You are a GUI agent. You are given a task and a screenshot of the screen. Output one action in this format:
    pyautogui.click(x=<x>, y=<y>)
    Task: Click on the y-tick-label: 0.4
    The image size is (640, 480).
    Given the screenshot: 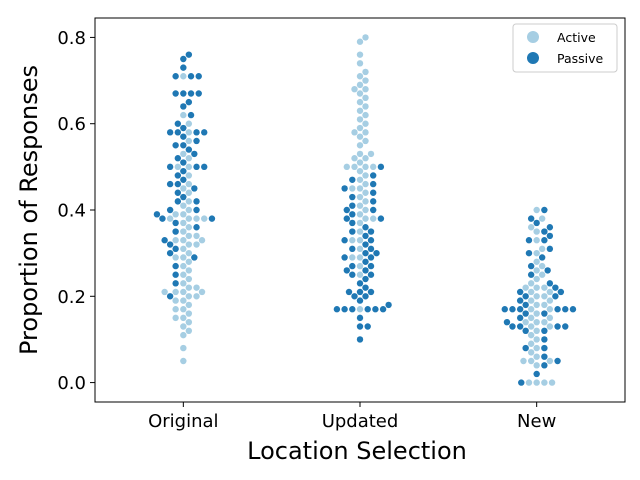 What is the action you would take?
    pyautogui.click(x=71, y=211)
    